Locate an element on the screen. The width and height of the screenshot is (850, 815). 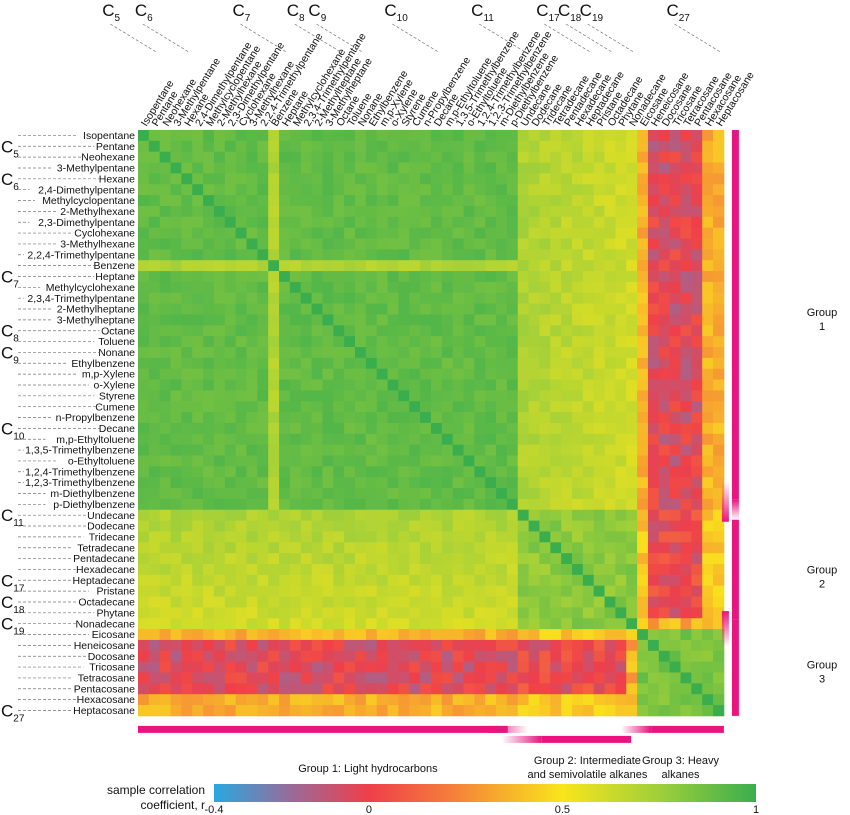
row-label: 2-Methylheptane is located at coordinates (96, 310).